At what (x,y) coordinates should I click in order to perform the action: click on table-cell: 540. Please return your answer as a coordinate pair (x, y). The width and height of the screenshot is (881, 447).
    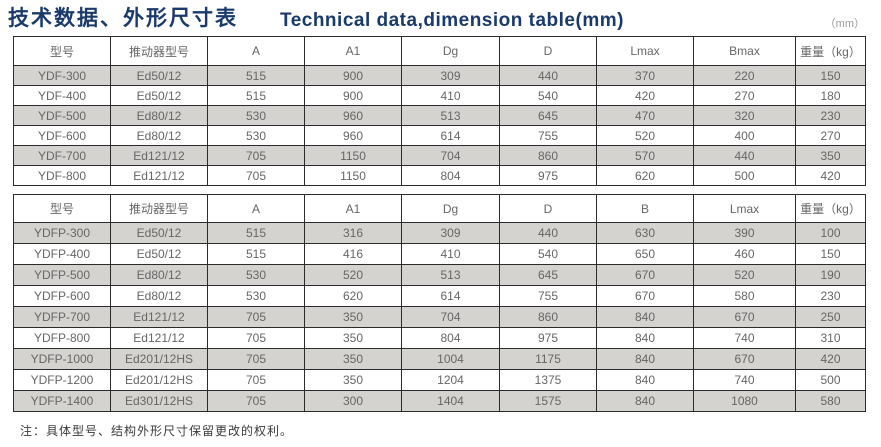
    Looking at the image, I should click on (548, 254).